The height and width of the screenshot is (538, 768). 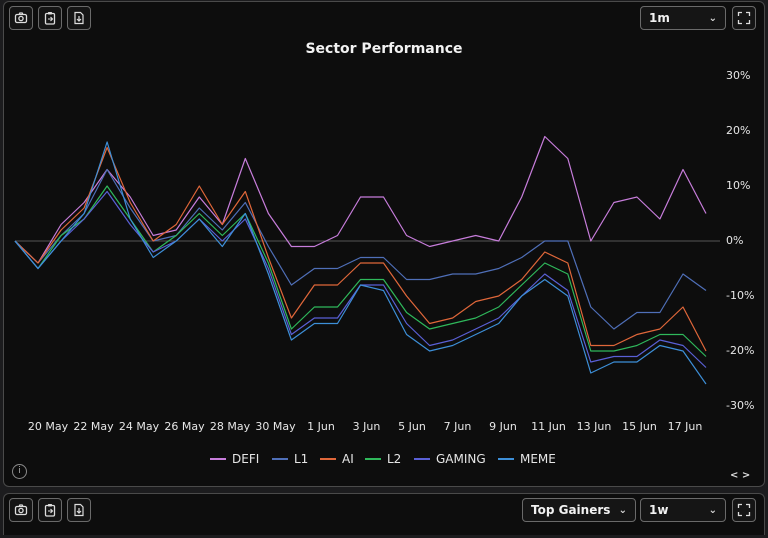 What do you see at coordinates (348, 459) in the screenshot?
I see `legend-label: AI` at bounding box center [348, 459].